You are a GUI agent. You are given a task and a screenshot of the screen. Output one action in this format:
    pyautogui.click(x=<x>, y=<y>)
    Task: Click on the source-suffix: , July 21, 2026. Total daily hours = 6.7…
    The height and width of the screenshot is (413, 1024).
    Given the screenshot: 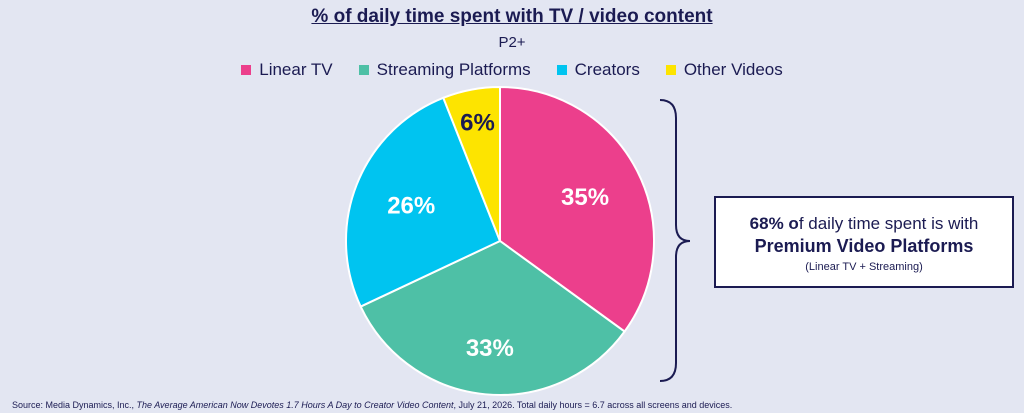 What is the action you would take?
    pyautogui.click(x=593, y=405)
    